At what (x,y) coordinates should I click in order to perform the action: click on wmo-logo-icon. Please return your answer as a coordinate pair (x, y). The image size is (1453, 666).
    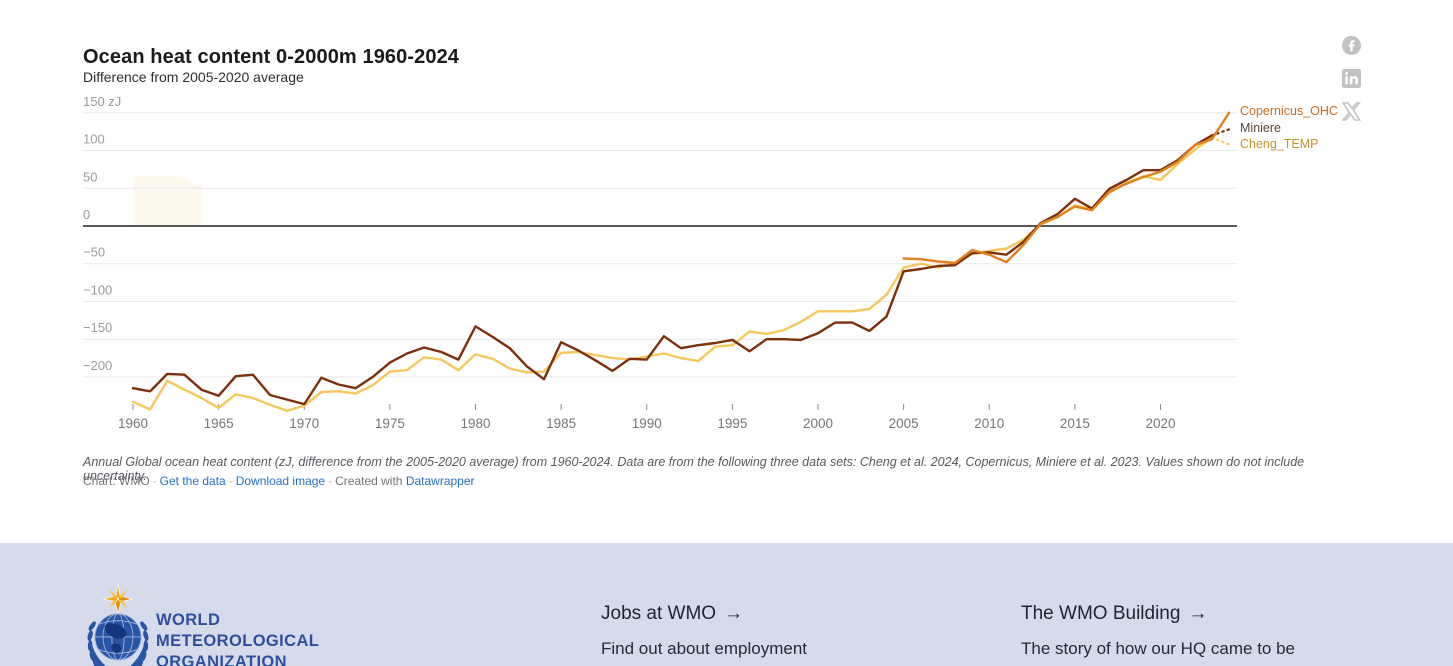
    Looking at the image, I should click on (118, 625).